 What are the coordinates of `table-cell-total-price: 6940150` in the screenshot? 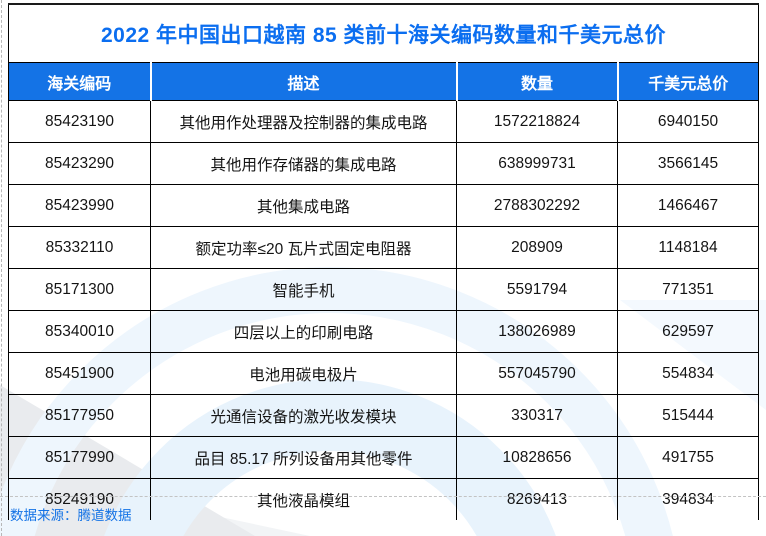 It's located at (688, 121).